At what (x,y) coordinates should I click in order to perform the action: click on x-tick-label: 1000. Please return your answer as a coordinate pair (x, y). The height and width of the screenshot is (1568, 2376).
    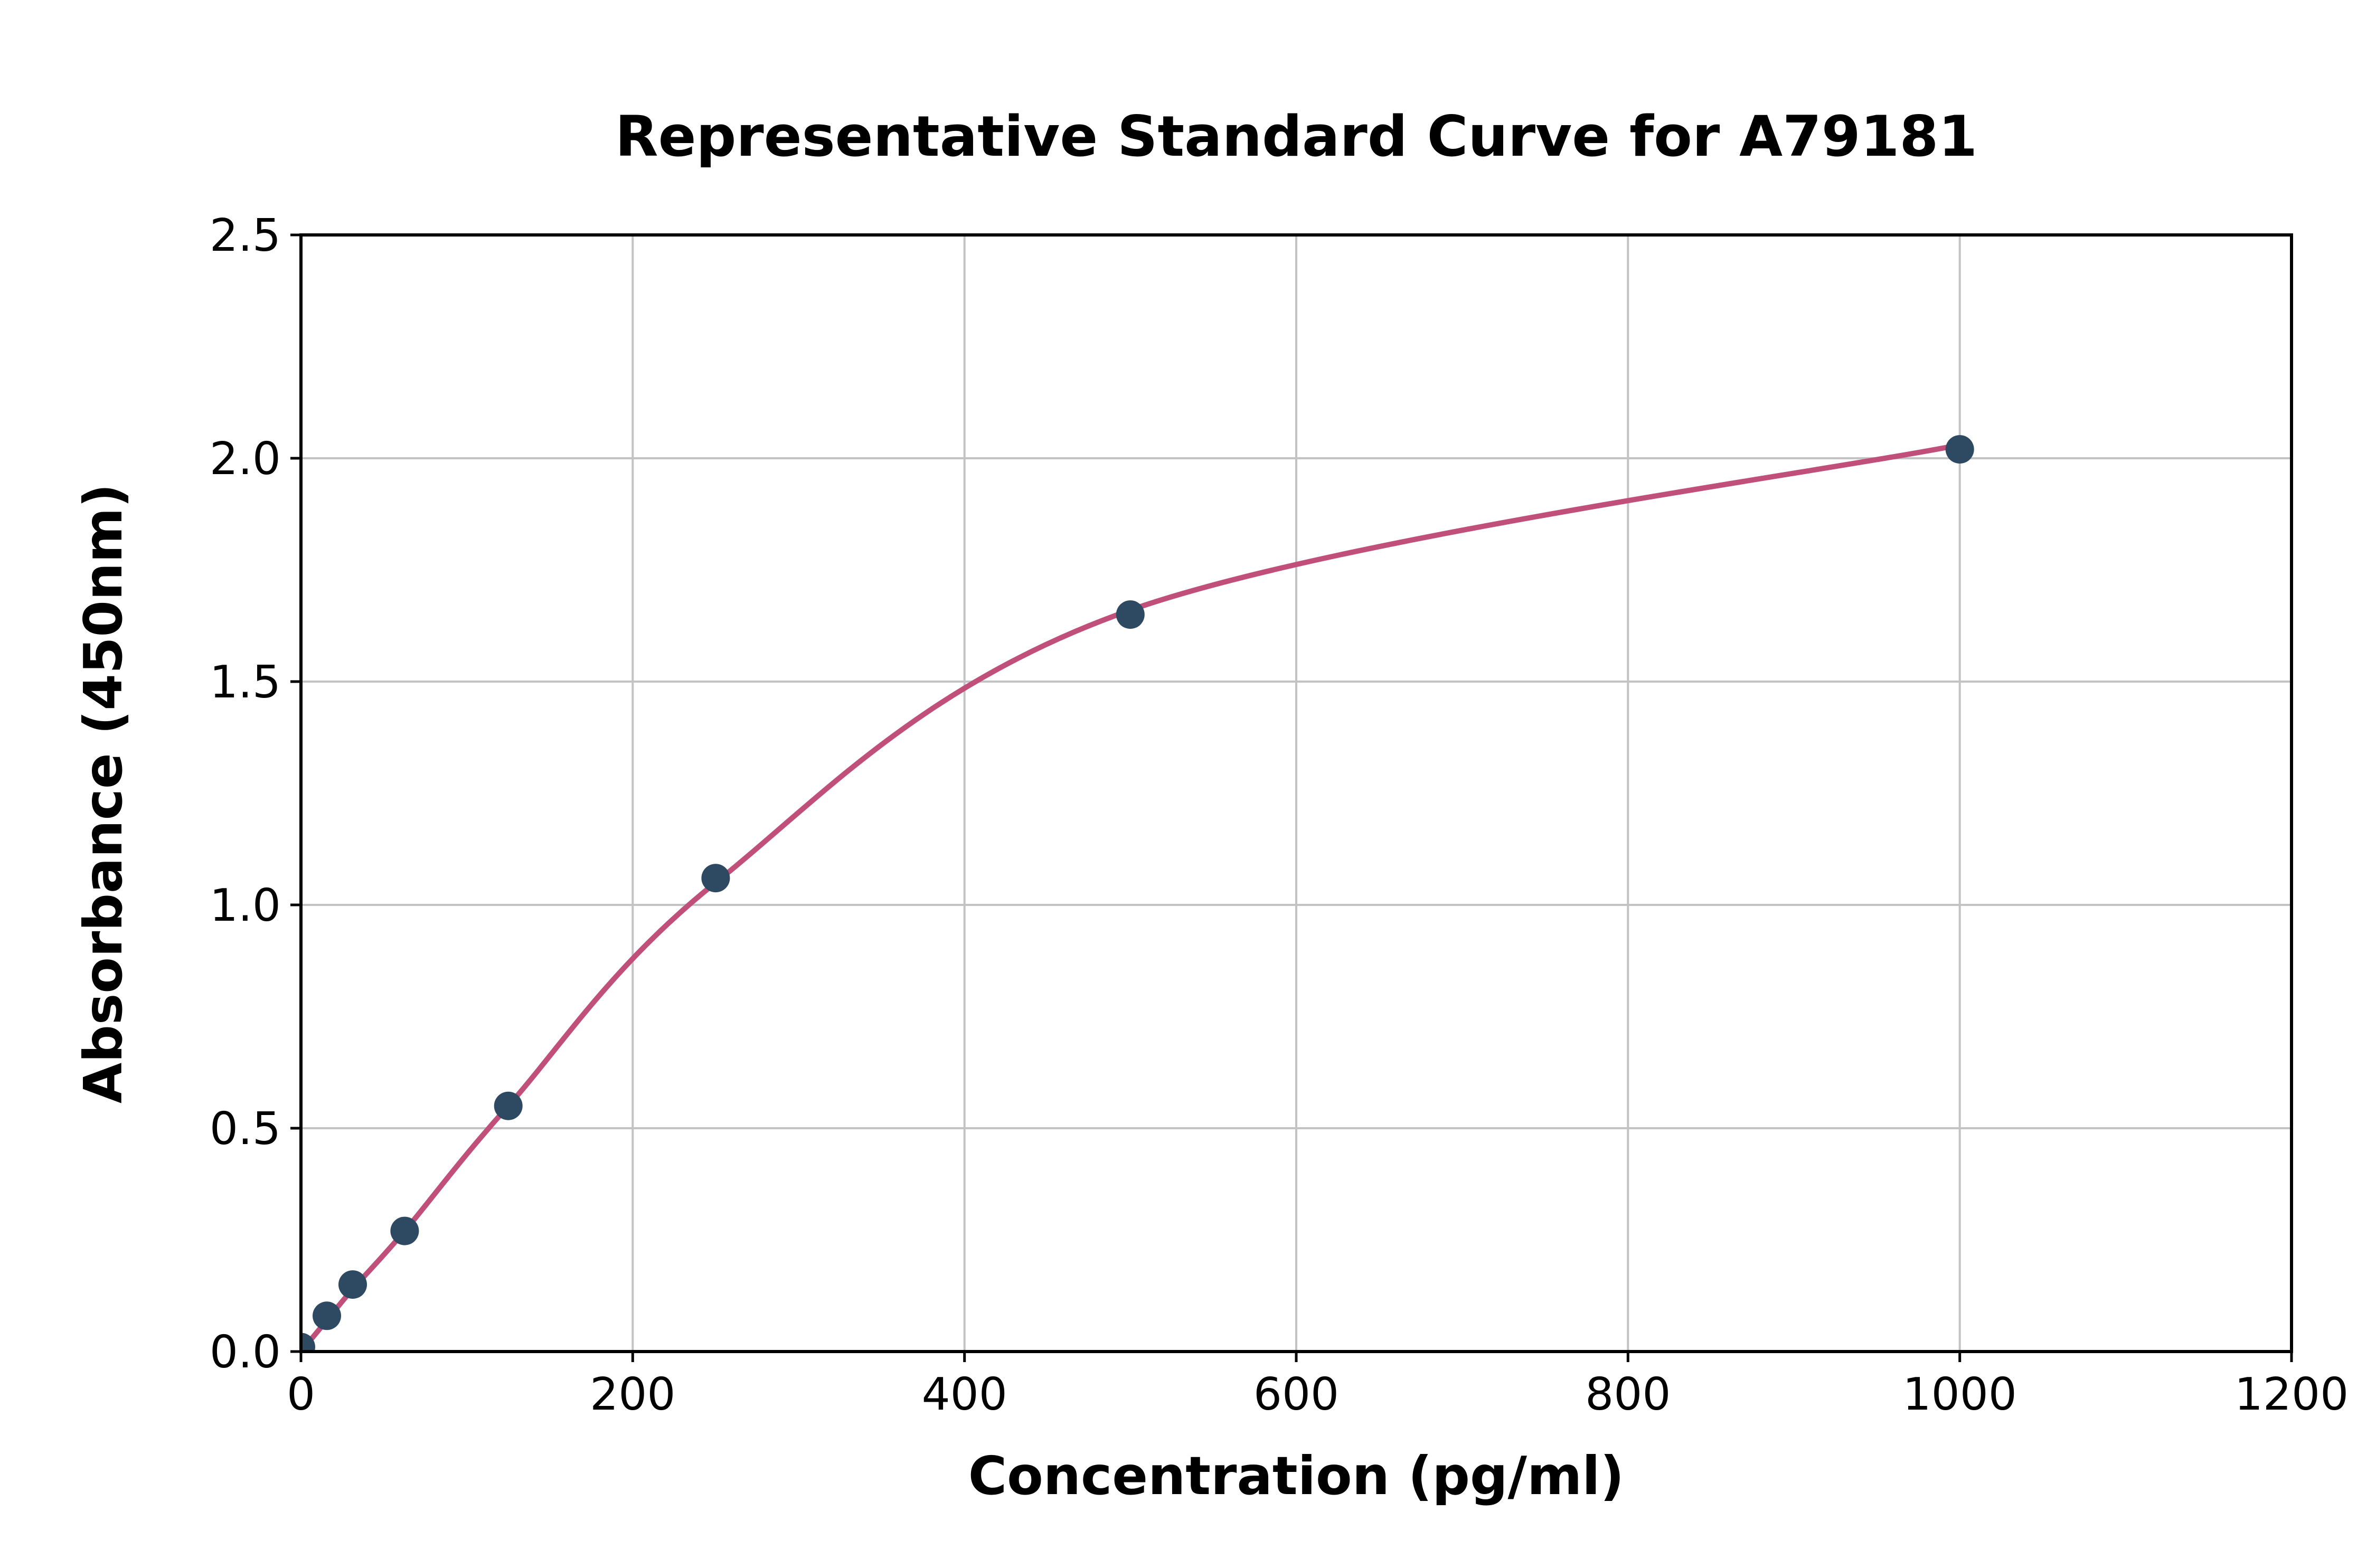
    Looking at the image, I should click on (1960, 1394).